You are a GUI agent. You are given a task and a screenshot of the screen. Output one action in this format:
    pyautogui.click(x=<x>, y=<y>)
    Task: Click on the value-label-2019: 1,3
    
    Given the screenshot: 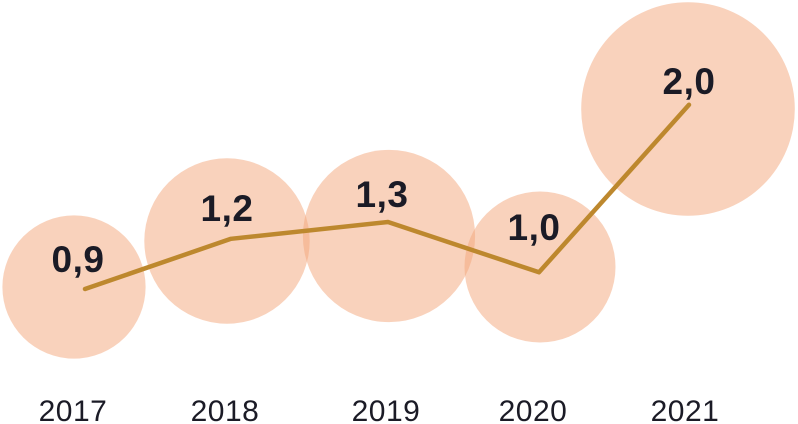 What is the action you would take?
    pyautogui.click(x=382, y=194)
    